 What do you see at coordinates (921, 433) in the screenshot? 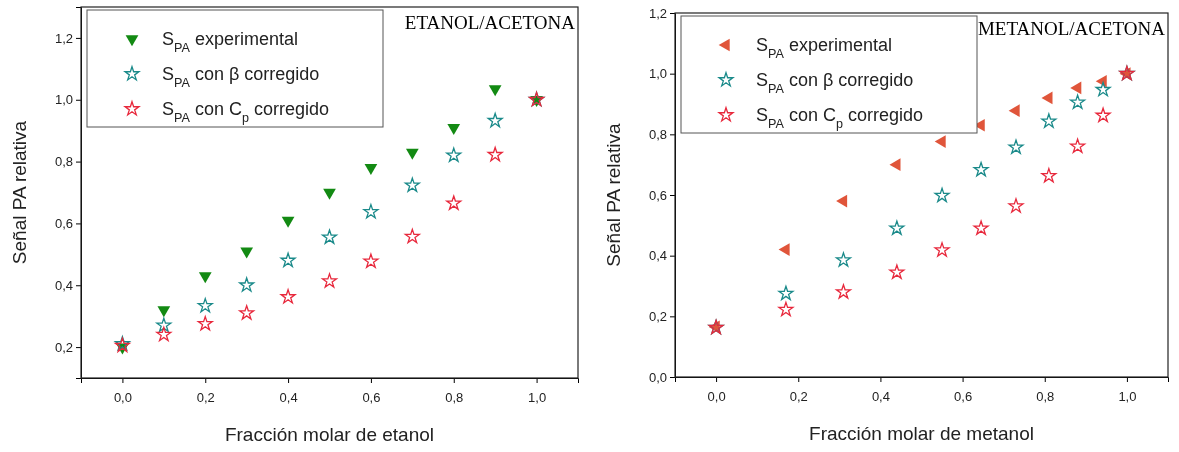
I see `x-axis-title: Fracción molar de metanol` at bounding box center [921, 433].